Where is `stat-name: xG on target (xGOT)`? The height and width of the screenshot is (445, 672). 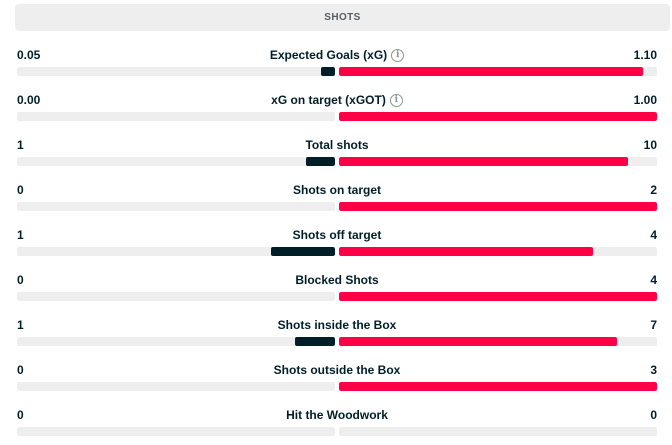 stat-name: xG on target (xGOT) is located at coordinates (328, 100).